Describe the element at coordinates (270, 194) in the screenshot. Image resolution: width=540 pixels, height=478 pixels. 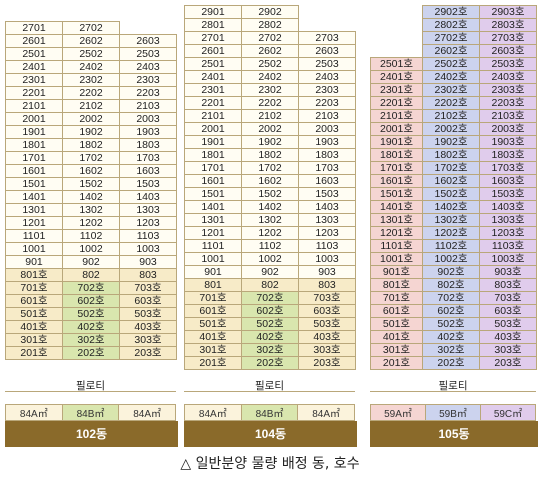
I see `floor-row: 1501 1502 1503` at that location.